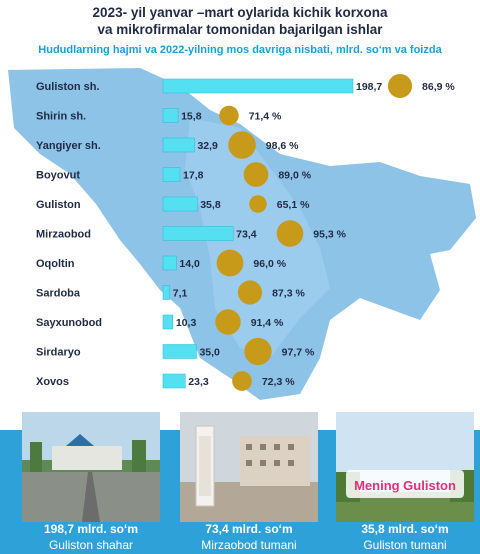 Image resolution: width=480 pixels, height=554 pixels. Describe the element at coordinates (405, 485) in the screenshot. I see `sign-text: Mening Guliston` at that location.